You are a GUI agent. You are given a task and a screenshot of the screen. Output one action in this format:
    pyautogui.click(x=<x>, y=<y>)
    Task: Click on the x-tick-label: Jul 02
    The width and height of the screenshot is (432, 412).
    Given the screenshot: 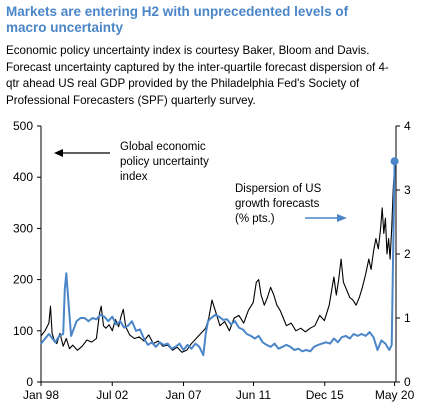 What is the action you would take?
    pyautogui.click(x=112, y=395)
    